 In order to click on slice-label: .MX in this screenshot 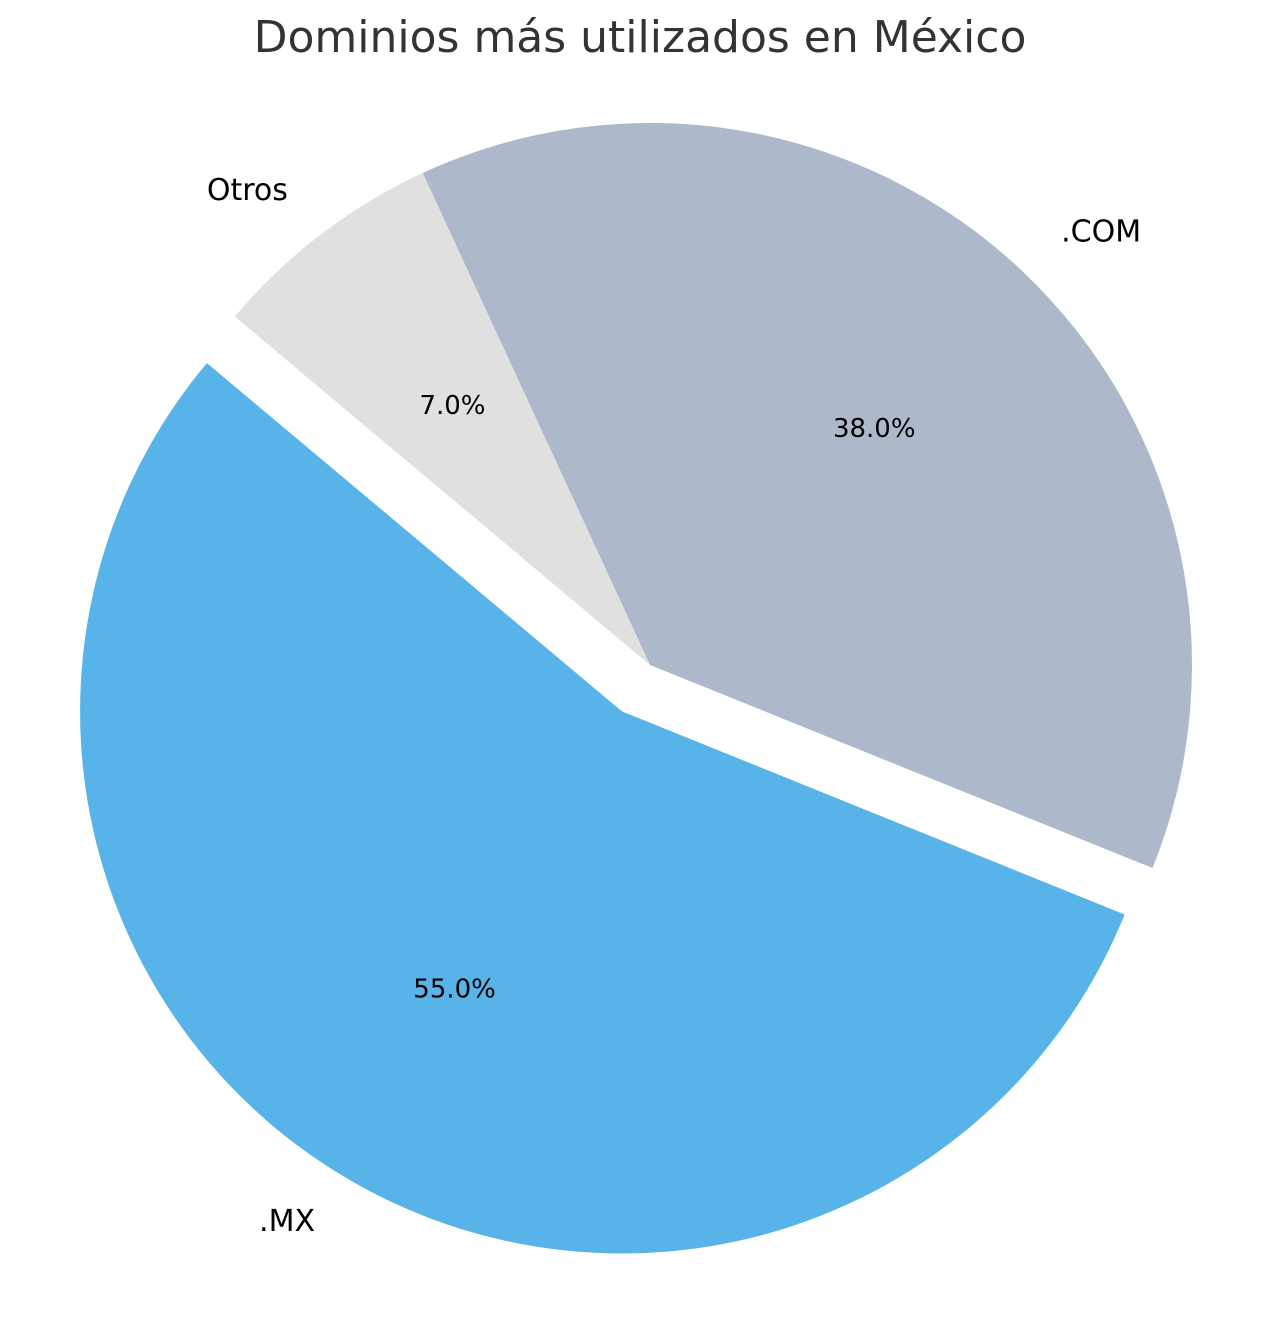, I will do `click(287, 1221)`.